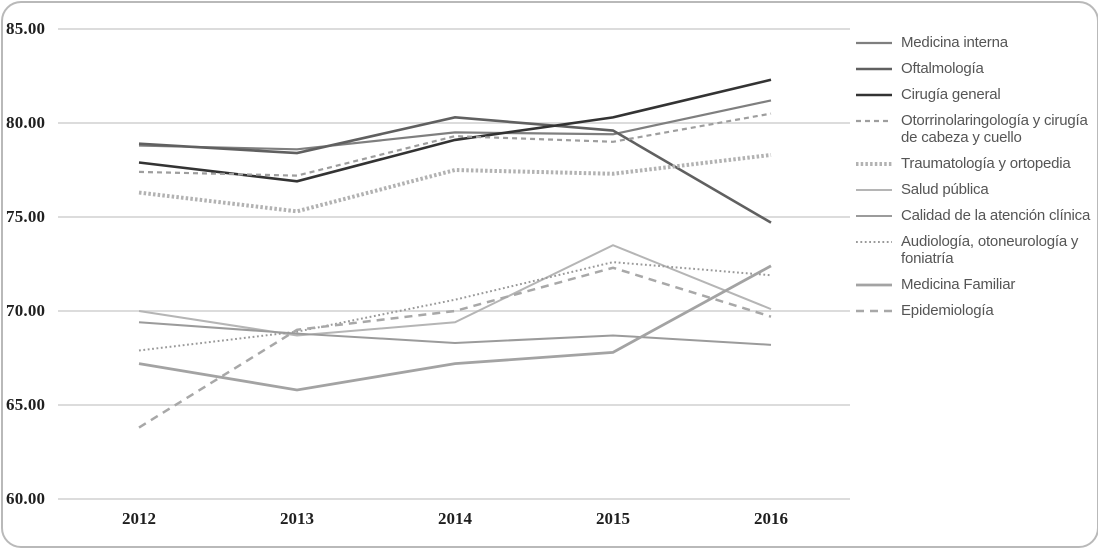  Describe the element at coordinates (945, 189) in the screenshot. I see `legend-label: Salud pública` at that location.